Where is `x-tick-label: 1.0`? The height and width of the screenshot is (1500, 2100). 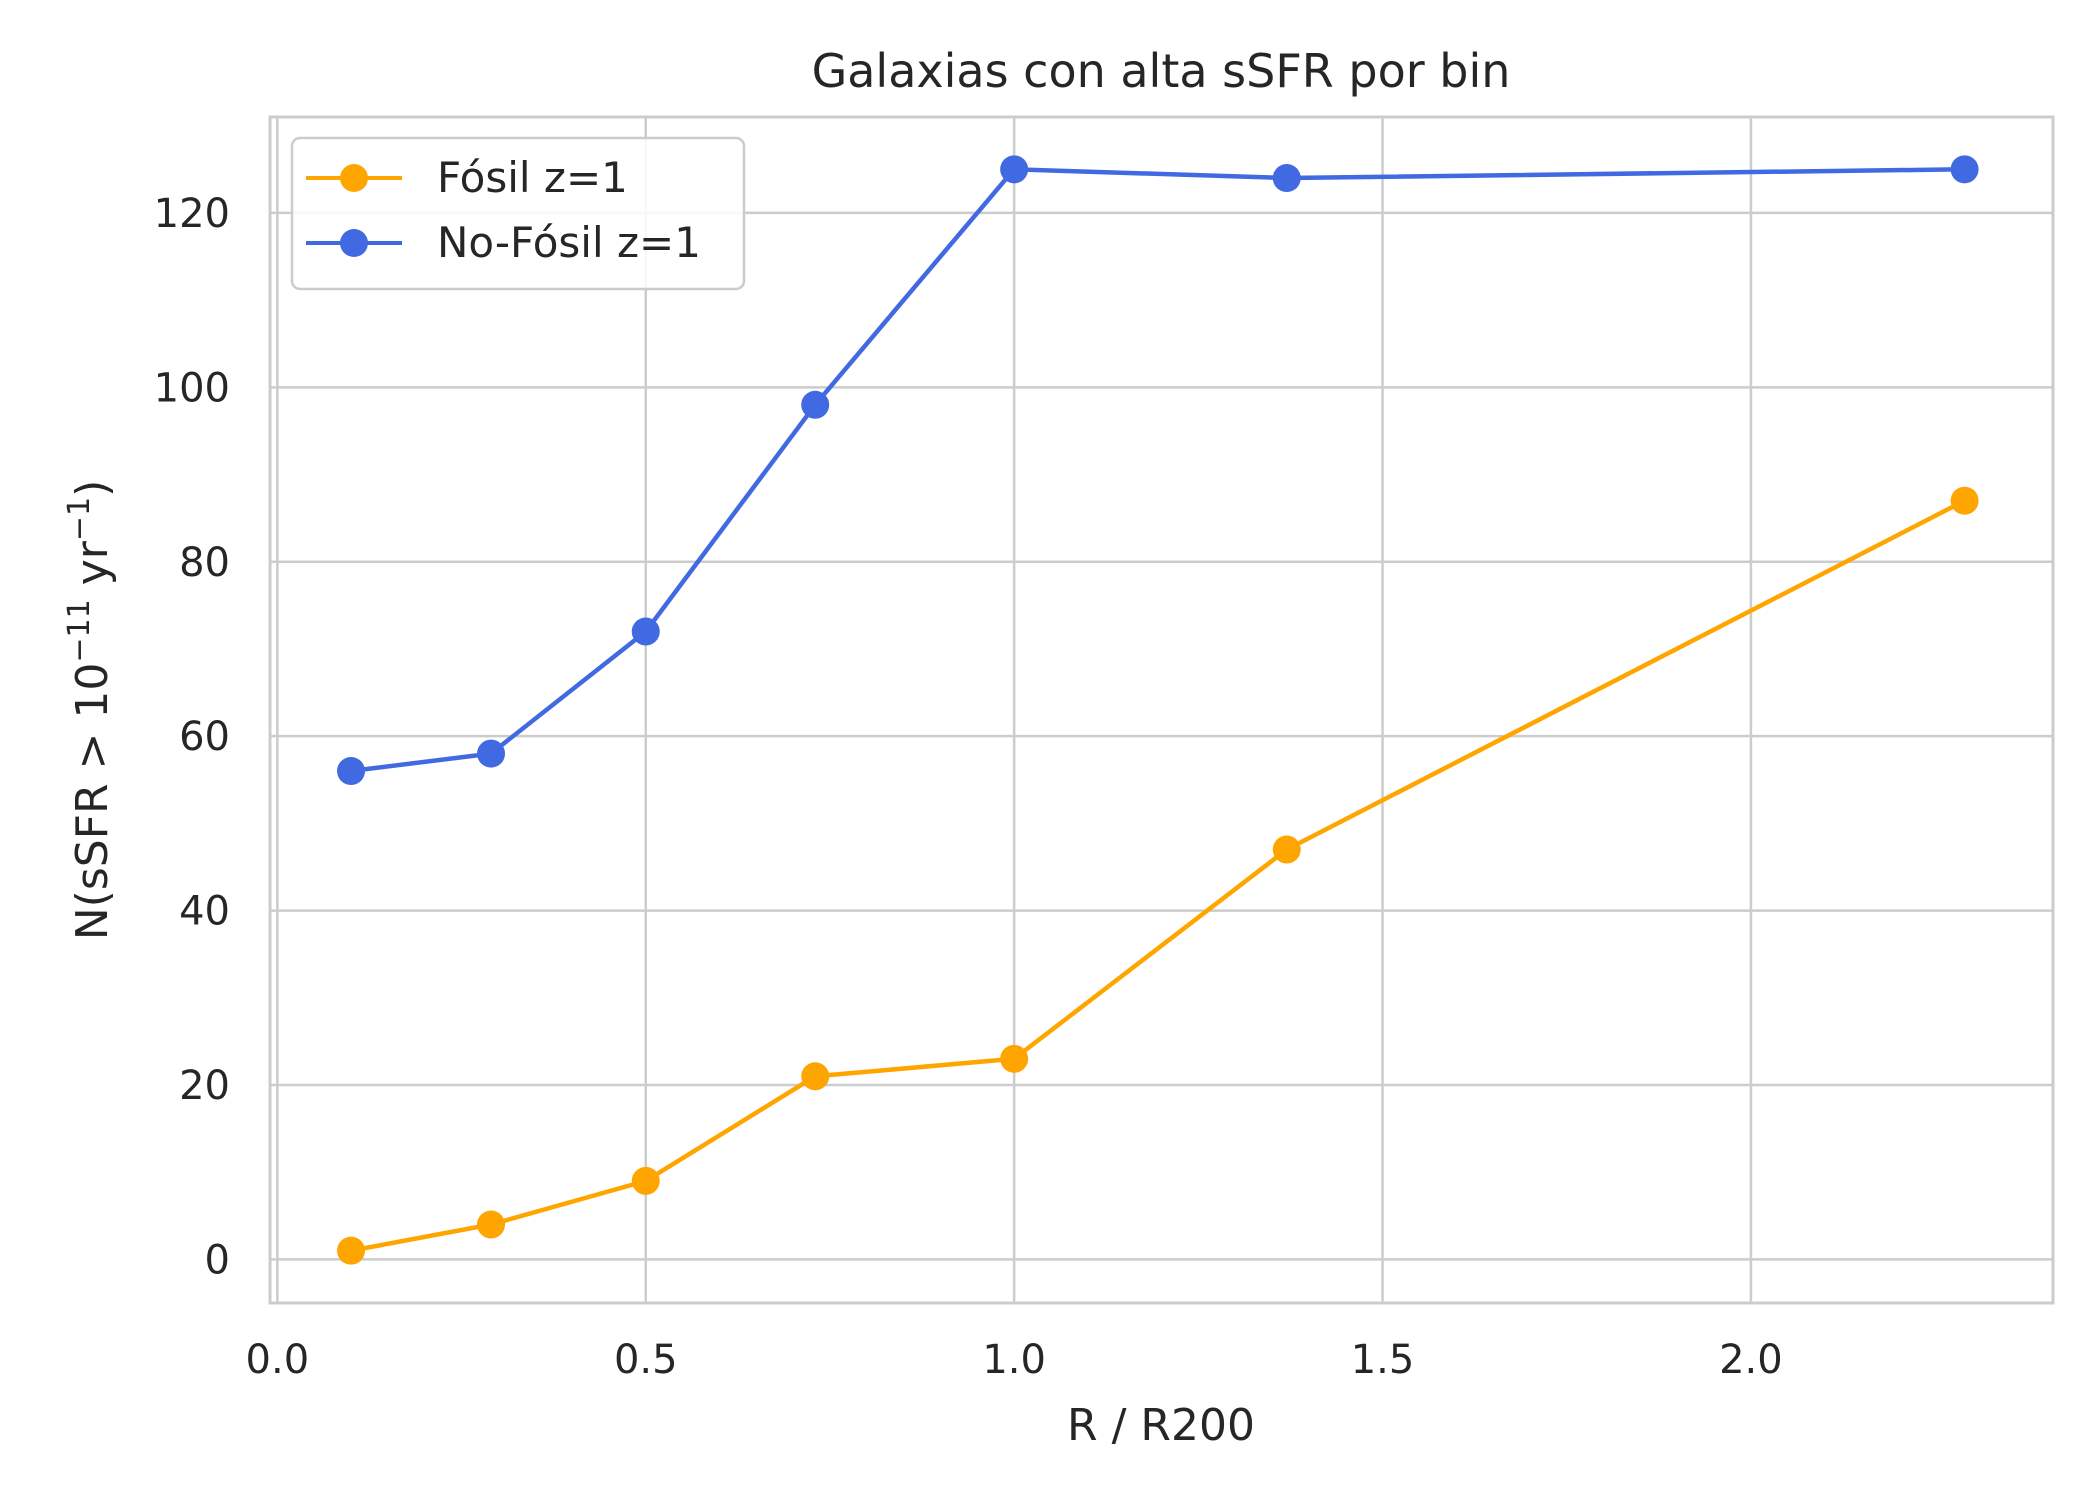 x-tick-label: 1.0 is located at coordinates (1014, 1360).